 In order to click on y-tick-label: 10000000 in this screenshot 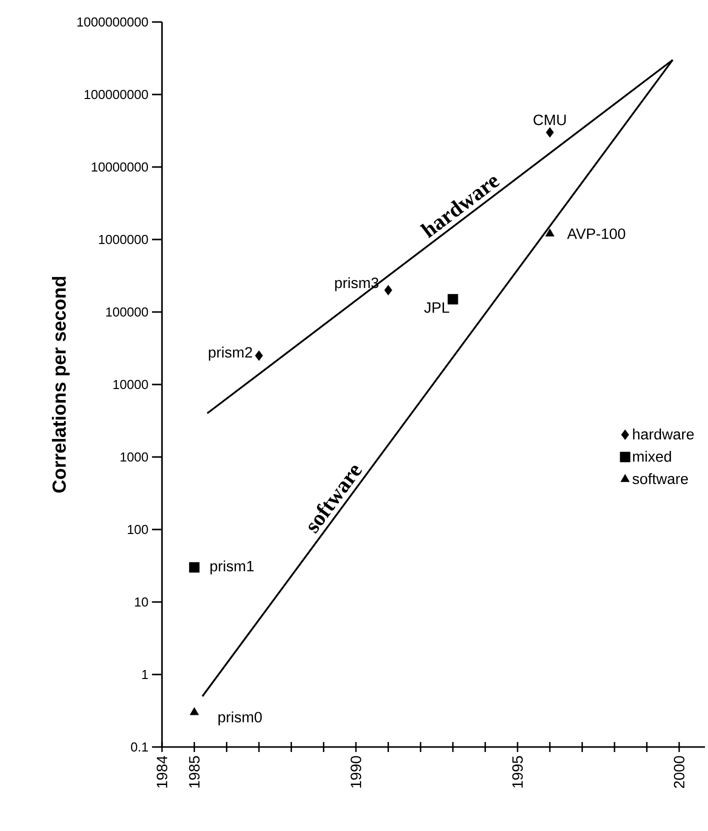, I will do `click(120, 167)`.